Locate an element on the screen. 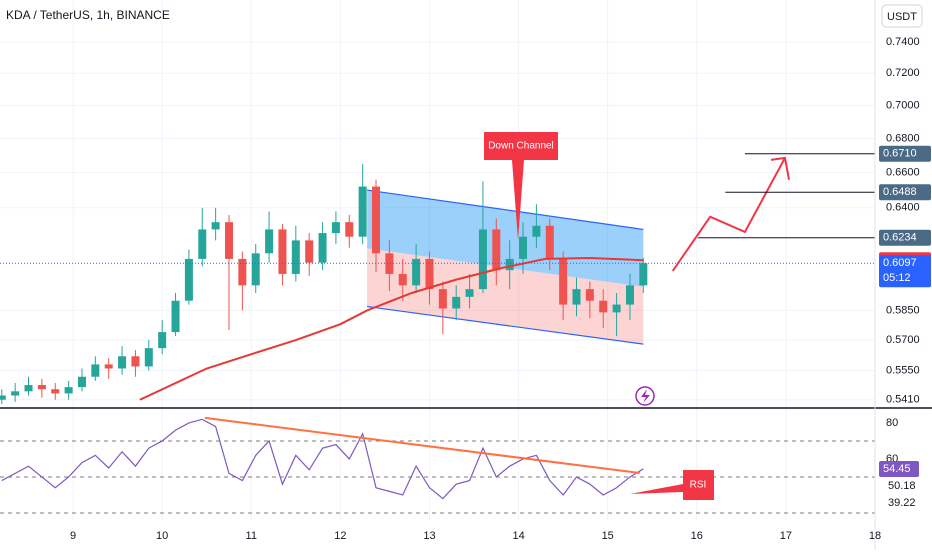 The image size is (932, 555). x-tick-label: 15 is located at coordinates (608, 536).